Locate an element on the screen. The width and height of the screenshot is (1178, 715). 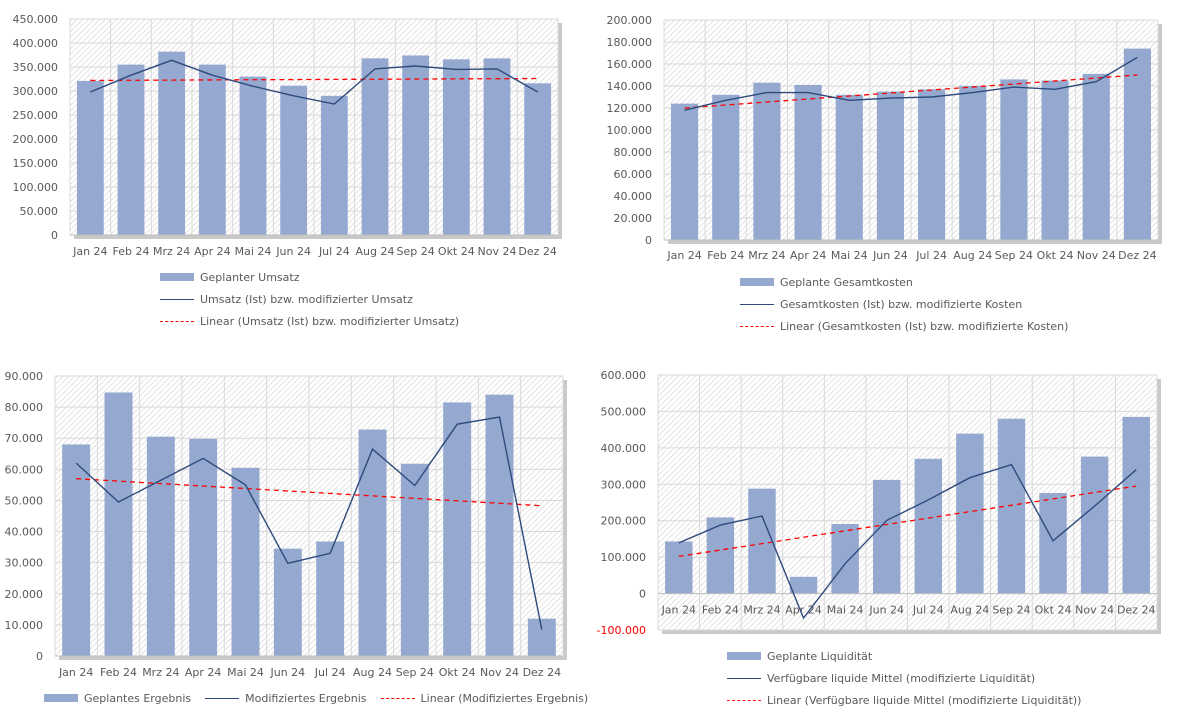
legend-item-line: Modifiziertes Ergebnis is located at coordinates (286, 698).